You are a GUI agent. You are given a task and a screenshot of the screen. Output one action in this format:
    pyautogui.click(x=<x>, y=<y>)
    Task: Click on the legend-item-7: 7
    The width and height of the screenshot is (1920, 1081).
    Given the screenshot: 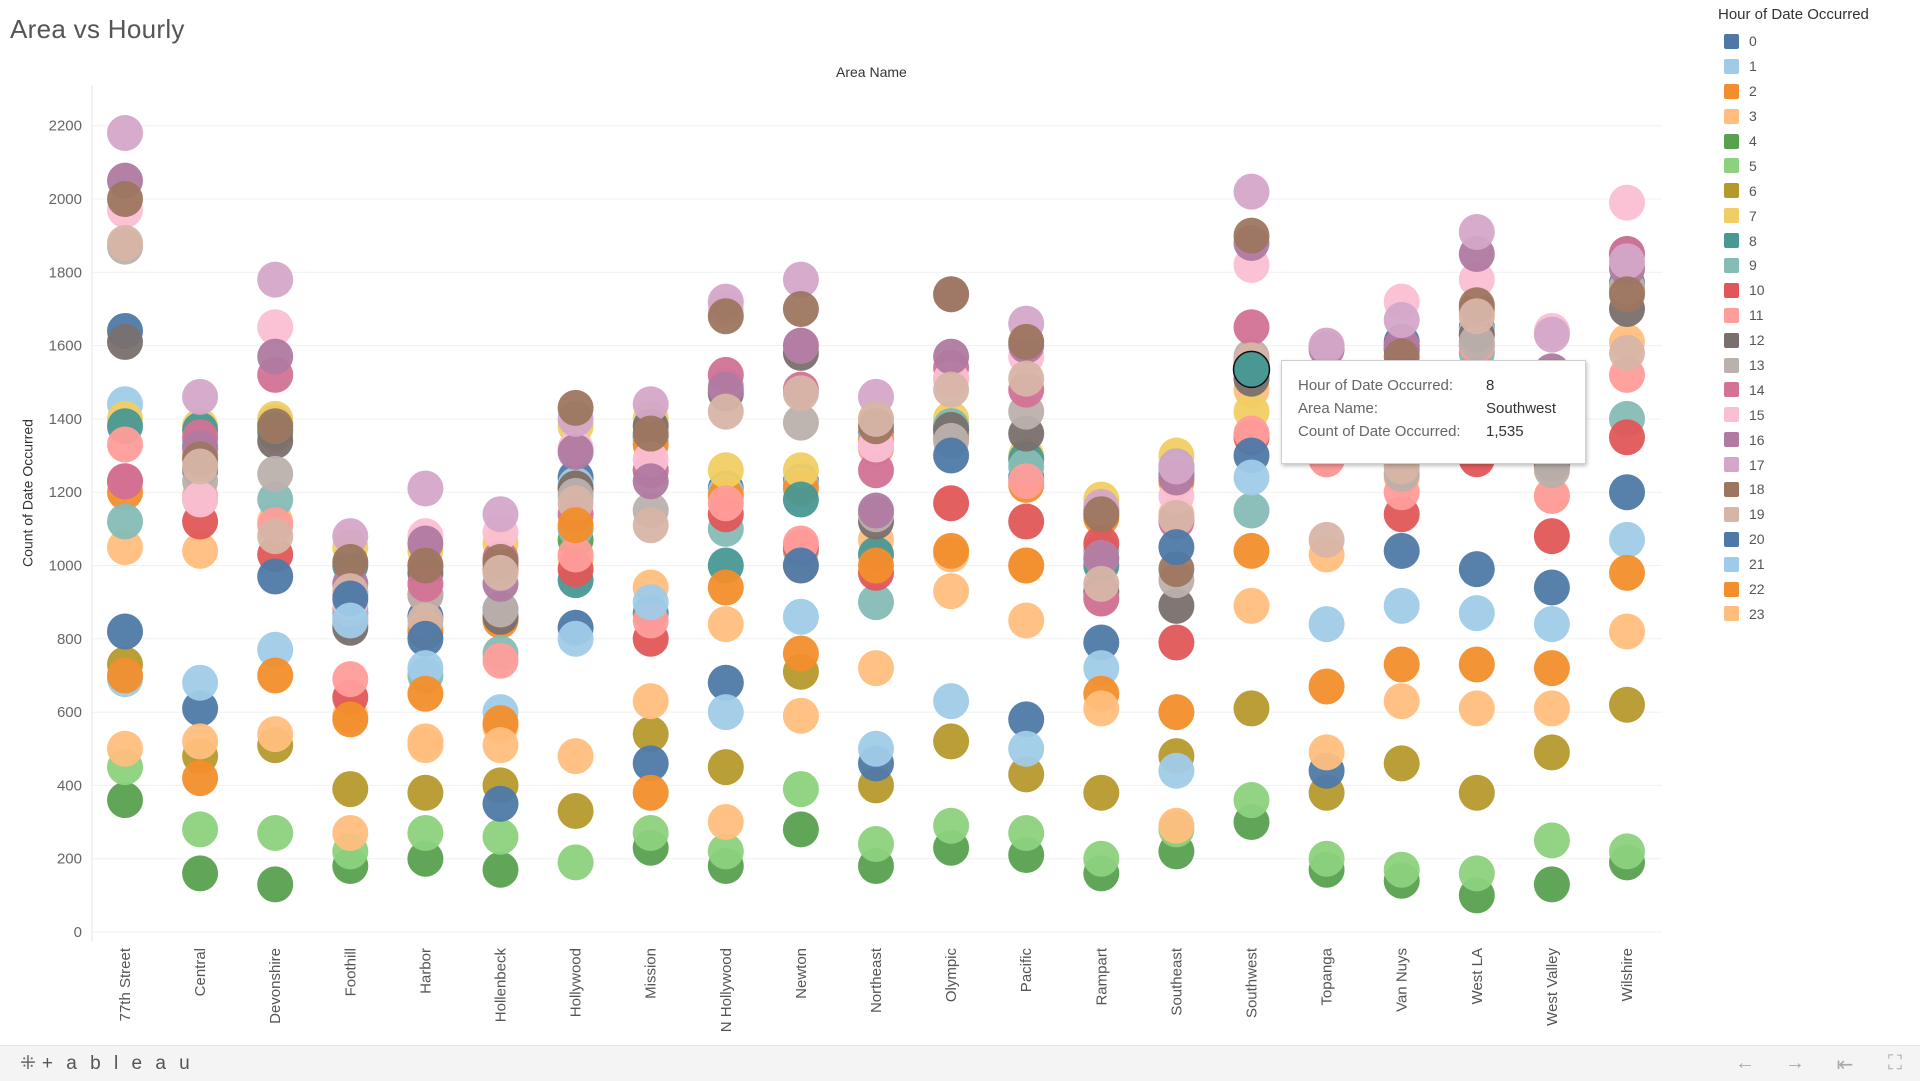 What is the action you would take?
    pyautogui.click(x=1818, y=215)
    